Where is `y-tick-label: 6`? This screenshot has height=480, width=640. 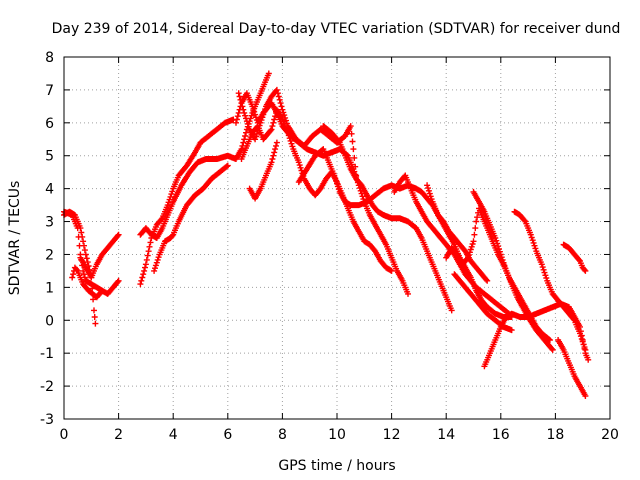
y-tick-label: 6 is located at coordinates (49, 124).